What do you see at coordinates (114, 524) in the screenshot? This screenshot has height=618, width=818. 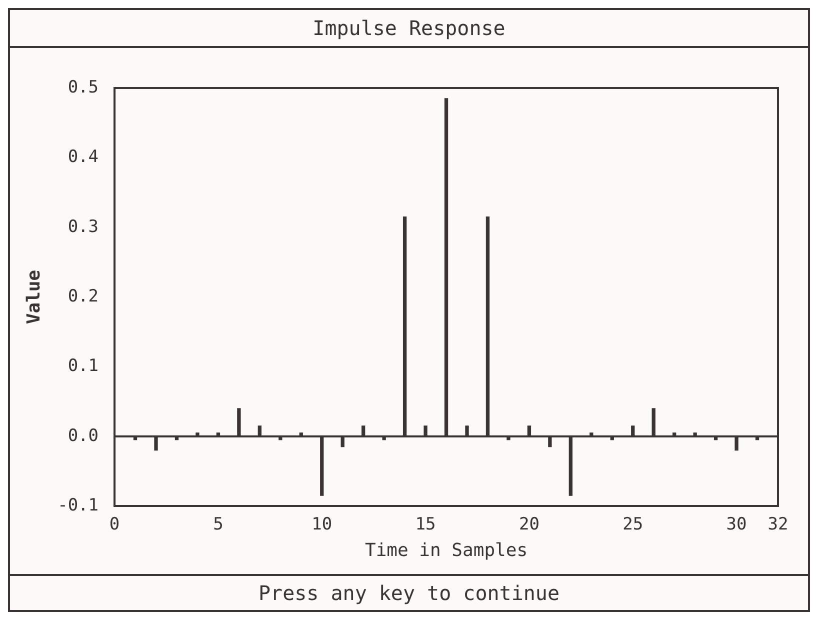 I see `x-tick-label: 0` at bounding box center [114, 524].